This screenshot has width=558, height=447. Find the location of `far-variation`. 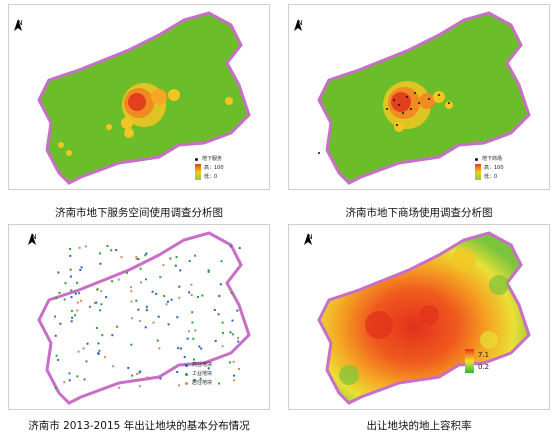

far-variation is located at coordinates (424, 316).